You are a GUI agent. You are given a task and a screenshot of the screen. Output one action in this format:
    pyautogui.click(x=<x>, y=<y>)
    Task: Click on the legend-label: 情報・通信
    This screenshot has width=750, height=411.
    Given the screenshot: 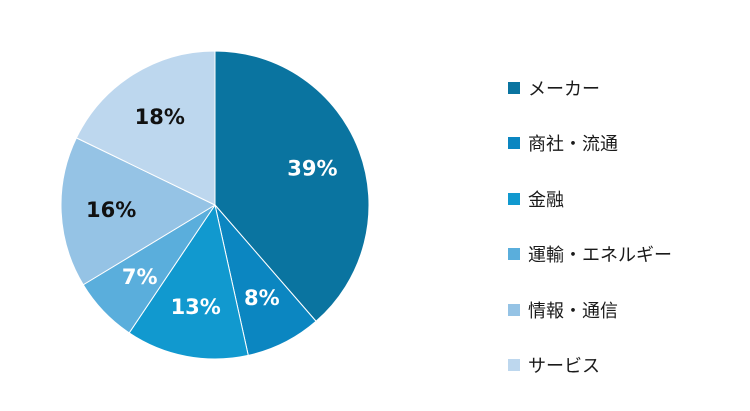 What is the action you would take?
    pyautogui.click(x=573, y=311)
    